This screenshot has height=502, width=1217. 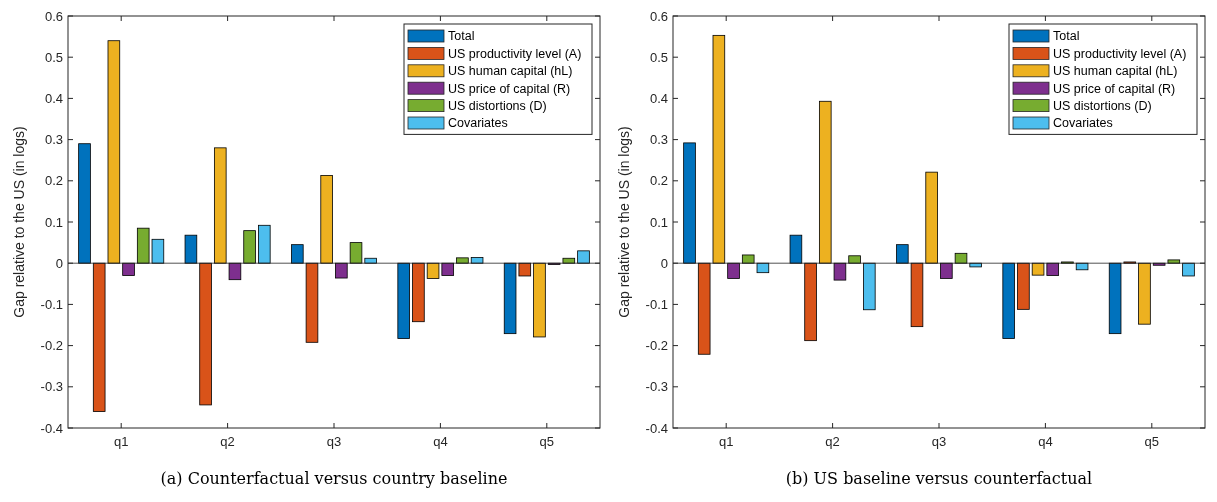 What do you see at coordinates (939, 478) in the screenshot?
I see `text: (b) US baseline versus counterfactual` at bounding box center [939, 478].